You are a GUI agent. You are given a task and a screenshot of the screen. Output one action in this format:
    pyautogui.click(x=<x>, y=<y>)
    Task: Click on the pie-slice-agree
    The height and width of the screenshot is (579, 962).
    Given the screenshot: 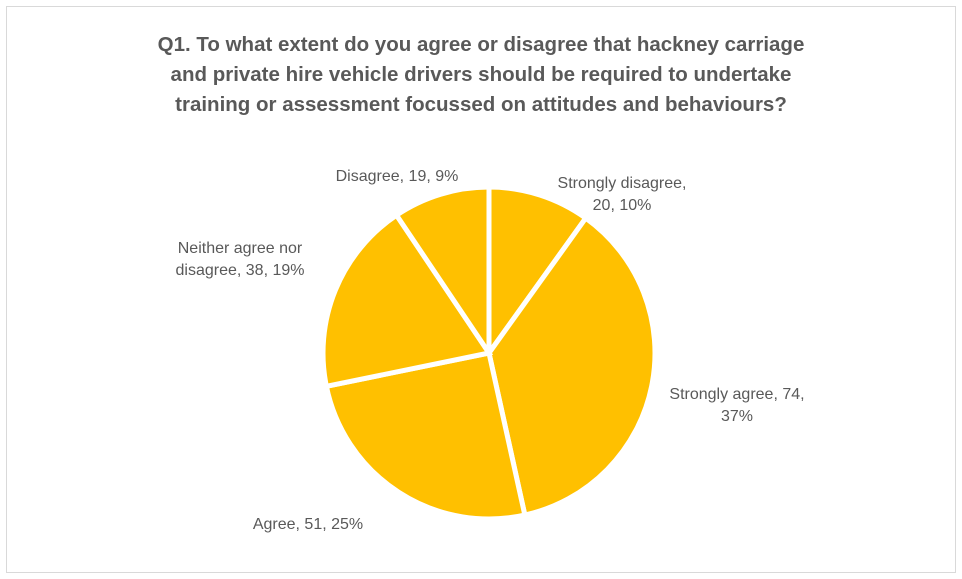 What is the action you would take?
    pyautogui.click(x=425, y=436)
    